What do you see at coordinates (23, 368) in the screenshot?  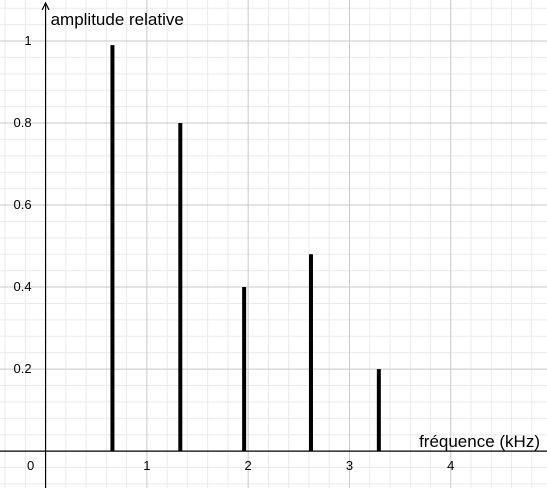 I see `y-tick-label: 0.2` at bounding box center [23, 368].